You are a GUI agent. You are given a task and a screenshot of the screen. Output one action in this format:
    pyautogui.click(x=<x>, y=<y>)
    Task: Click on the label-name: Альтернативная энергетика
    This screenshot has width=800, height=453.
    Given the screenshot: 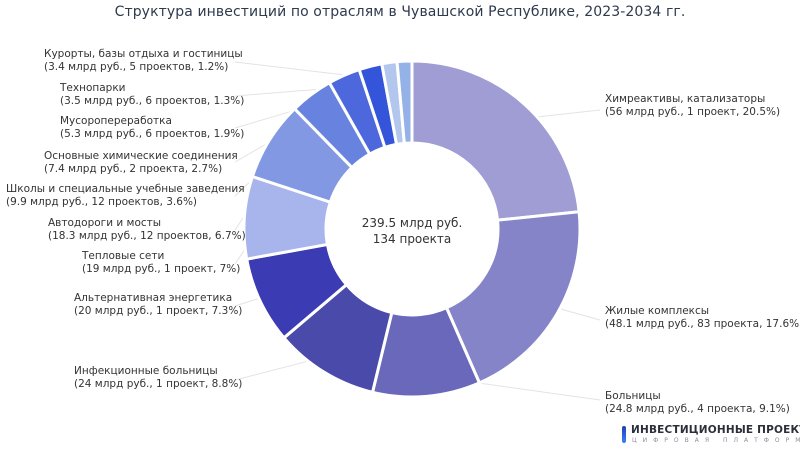 What is the action you would take?
    pyautogui.click(x=153, y=298)
    